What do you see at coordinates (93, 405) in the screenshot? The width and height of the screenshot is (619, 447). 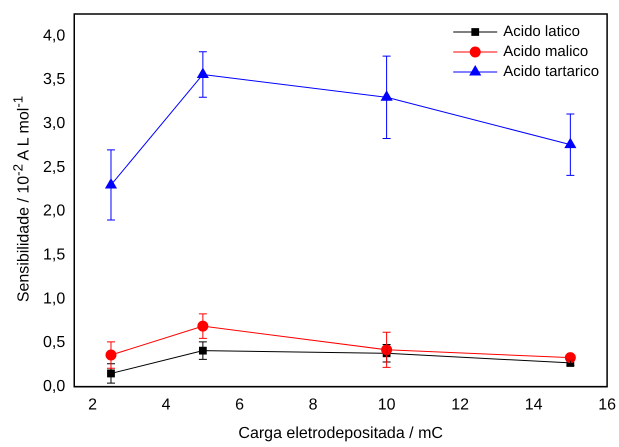 I see `x-tick-label: 2` at bounding box center [93, 405].